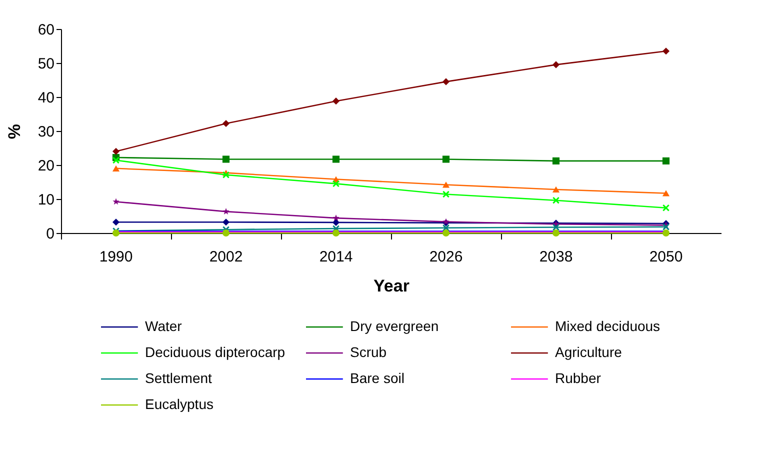 This screenshot has width=759, height=462. Describe the element at coordinates (377, 378) in the screenshot. I see `legend-label: Bare soil` at that location.